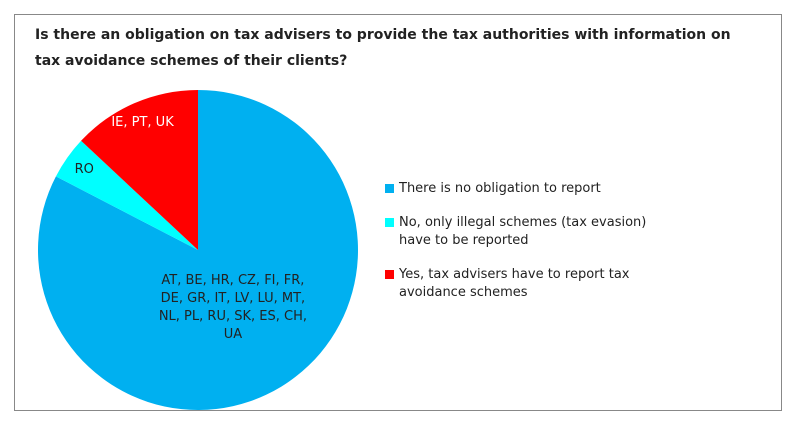  What do you see at coordinates (500, 188) in the screenshot?
I see `legend-label: There is no obligation to report` at bounding box center [500, 188].